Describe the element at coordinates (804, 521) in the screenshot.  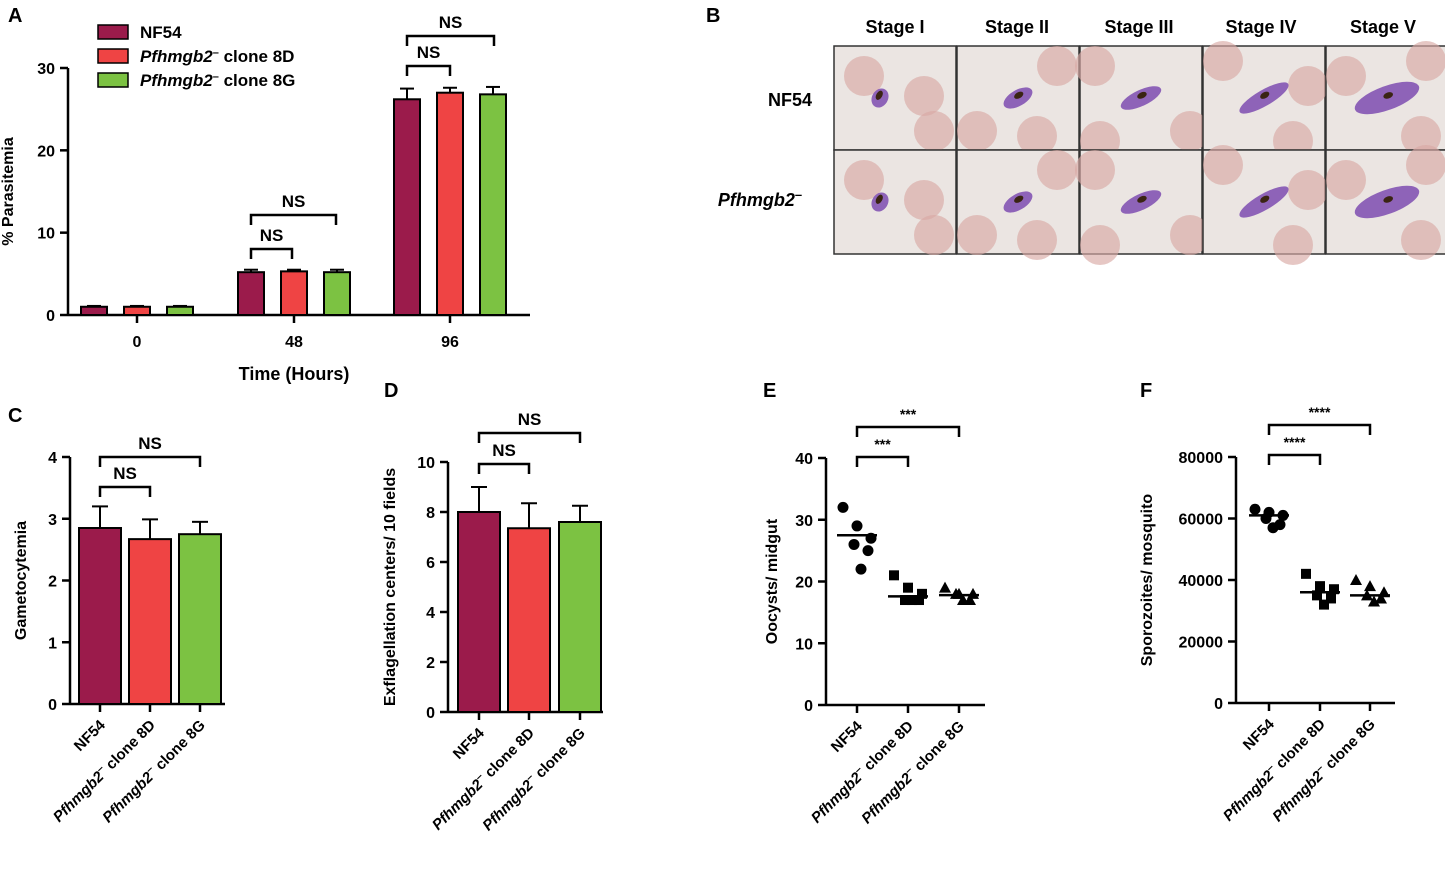
I see `chart-e-y-tick-label: 30` at that location.